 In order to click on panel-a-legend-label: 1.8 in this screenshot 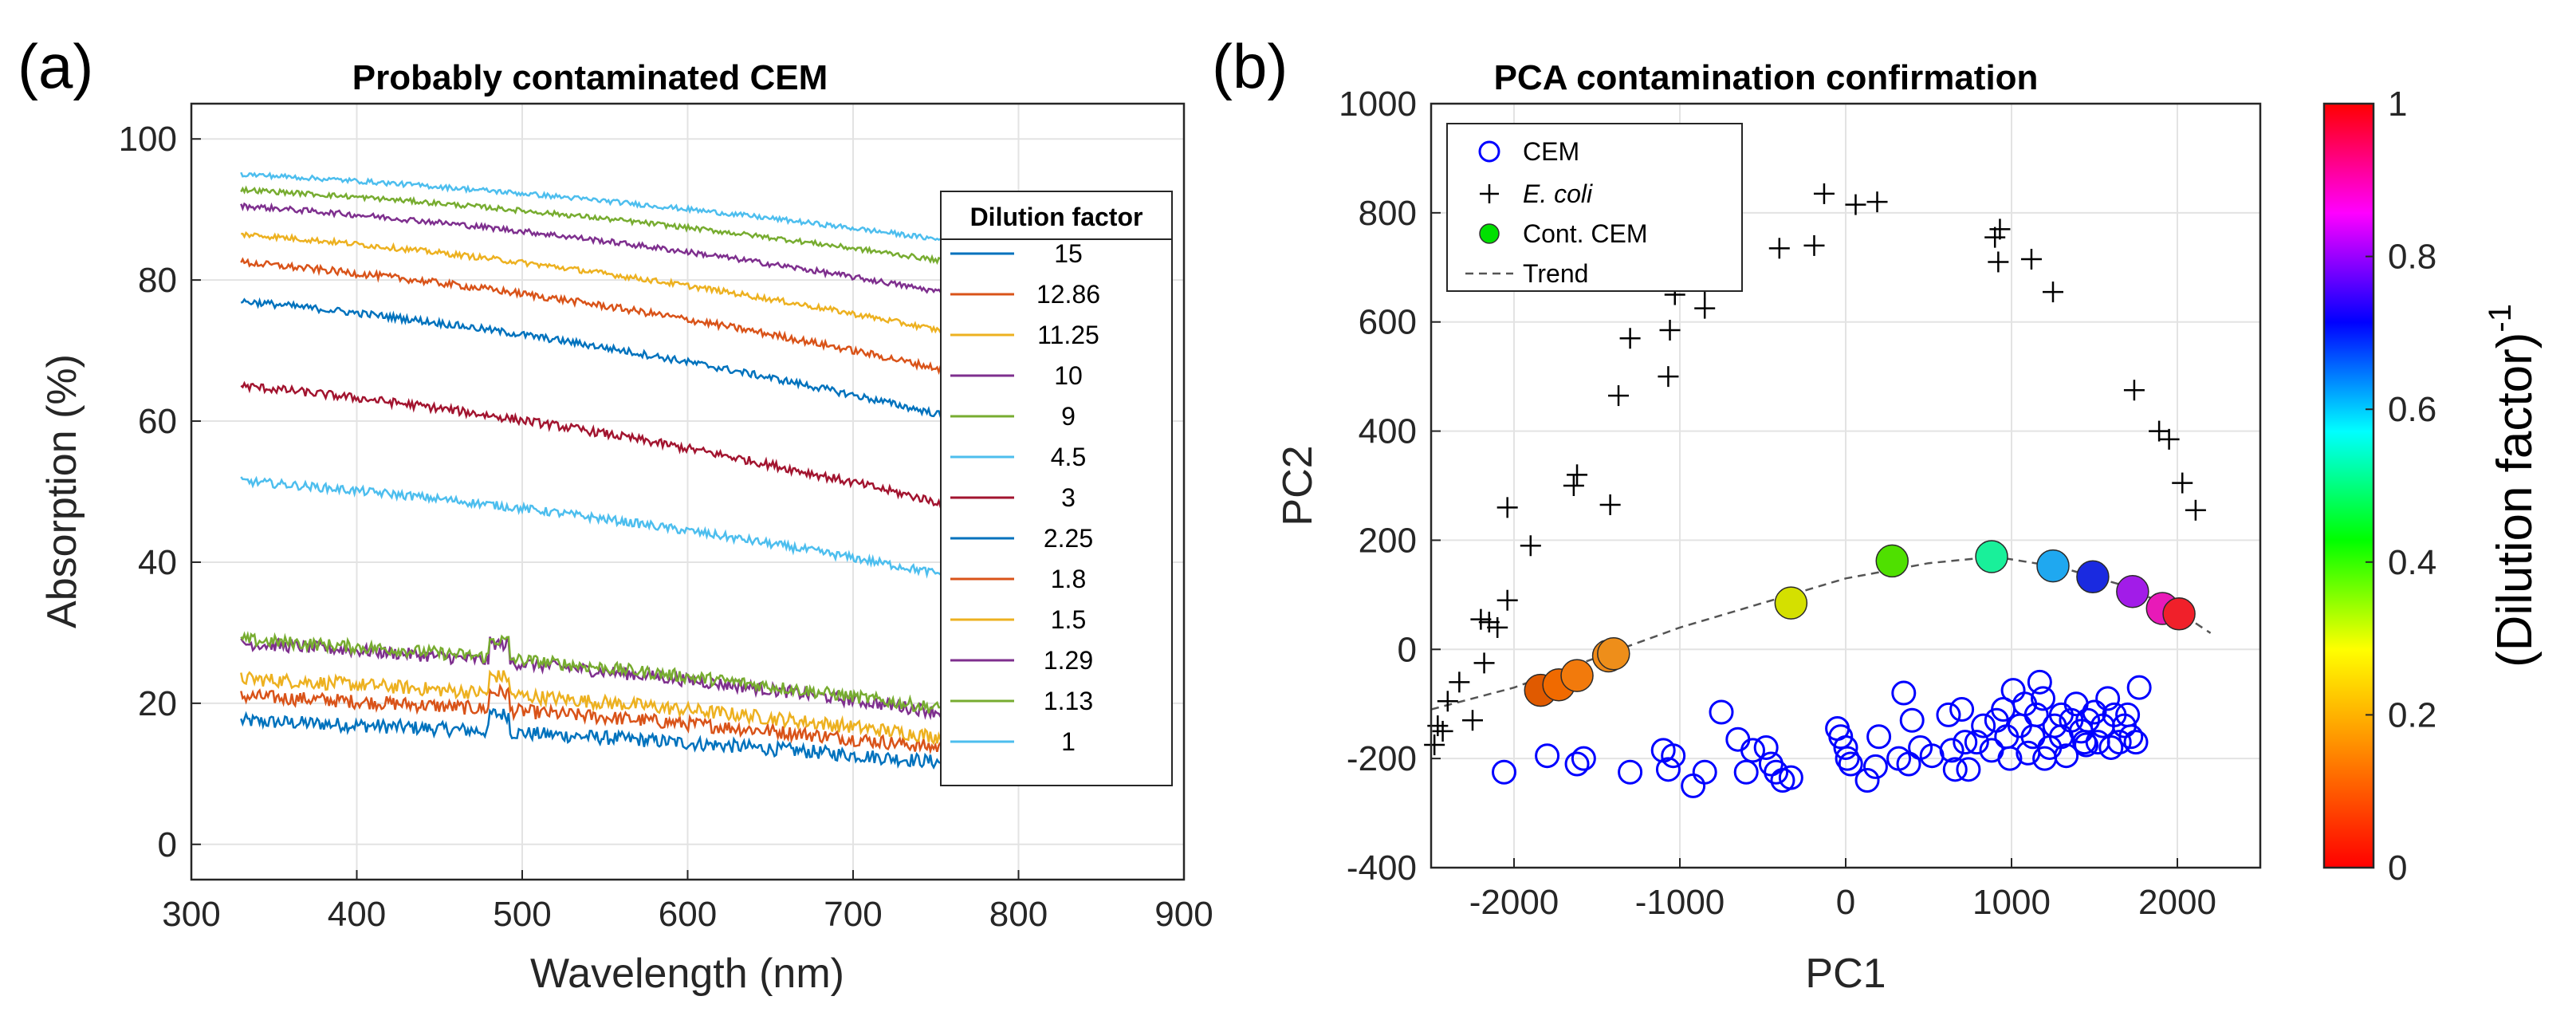, I will do `click(1068, 579)`.